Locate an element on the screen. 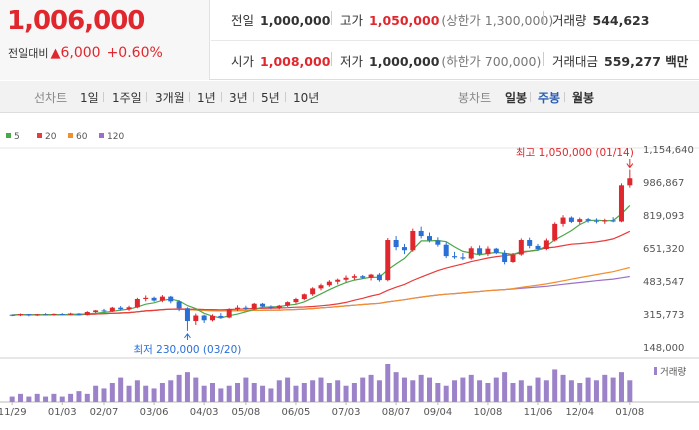 Image resolution: width=699 pixels, height=430 pixels. candle-chart-label: 봉차트 is located at coordinates (475, 98).